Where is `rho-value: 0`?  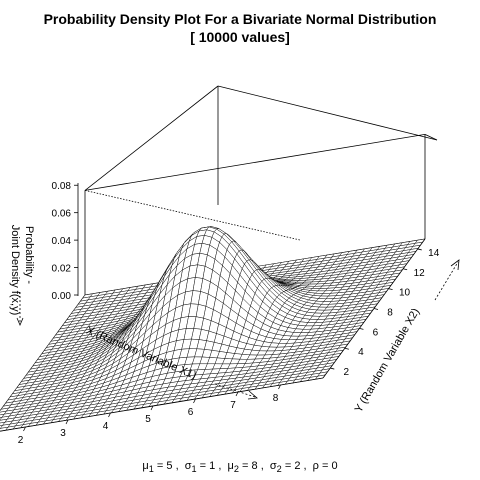
rho-value: 0 is located at coordinates (334, 466).